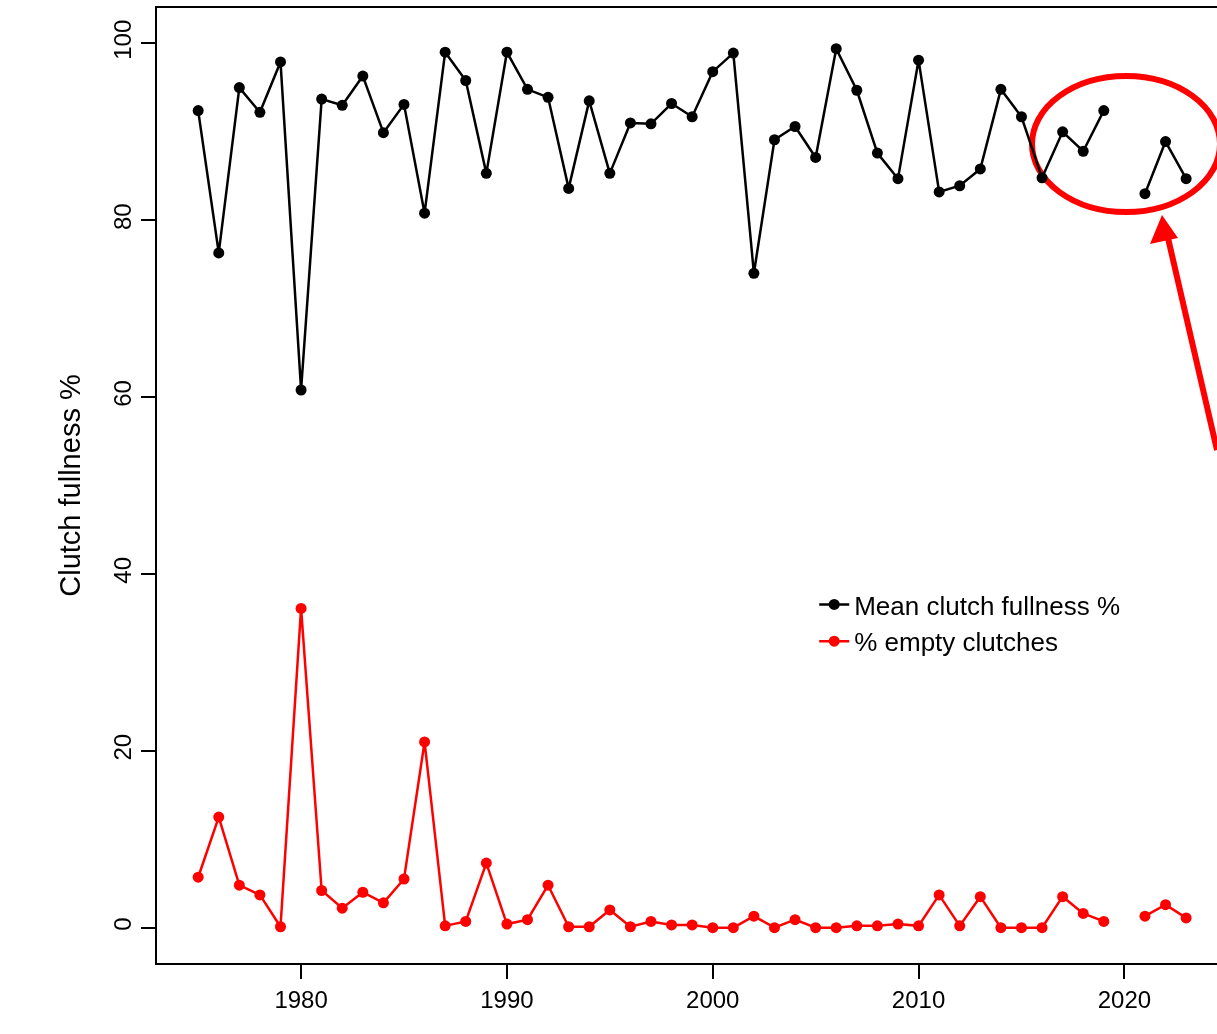  Describe the element at coordinates (70, 485) in the screenshot. I see `y-axis-title: Clutch fullness %` at that location.